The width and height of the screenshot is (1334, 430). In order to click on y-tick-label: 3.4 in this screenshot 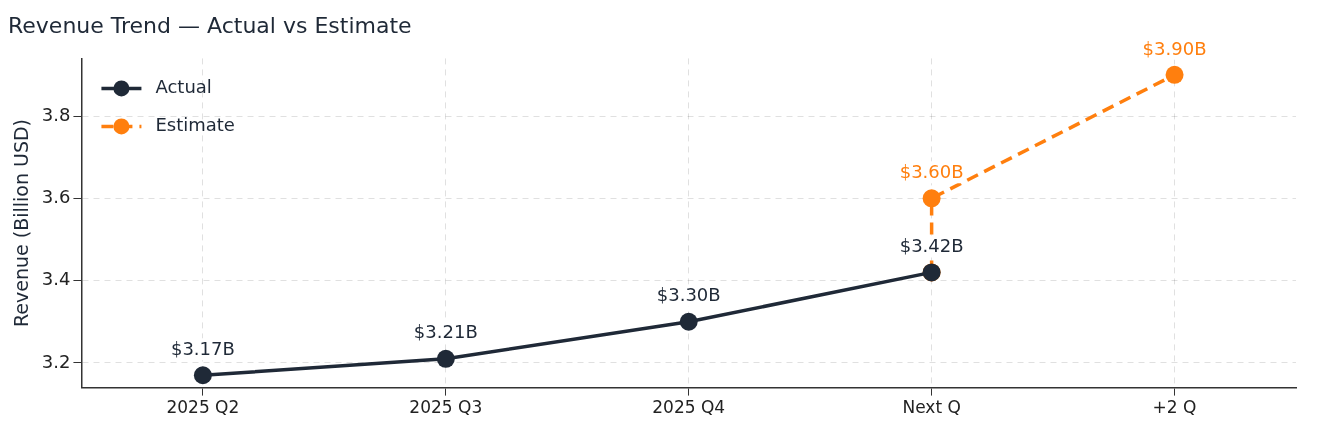, I will do `click(56, 279)`.